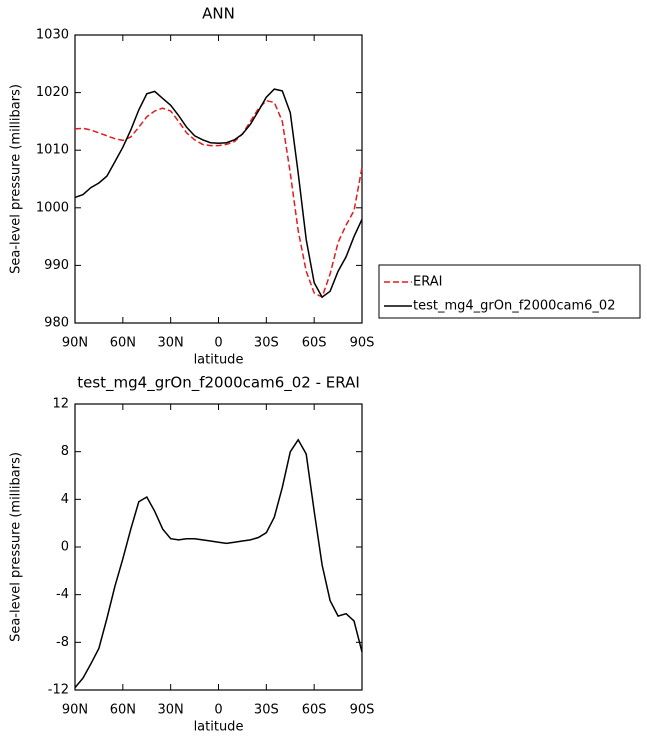  Describe the element at coordinates (60, 404) in the screenshot. I see `y-tick-label: 12` at that location.